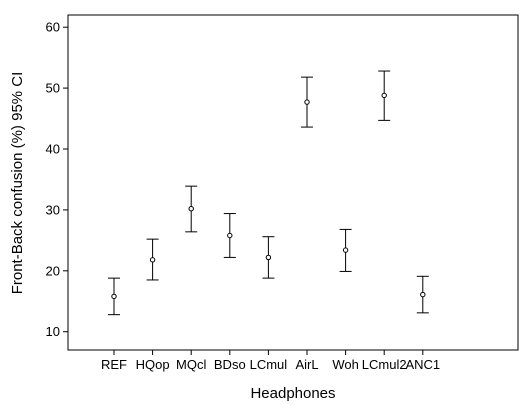 This screenshot has width=528, height=405. What do you see at coordinates (269, 364) in the screenshot?
I see `x-tick-label: LCmul` at bounding box center [269, 364].